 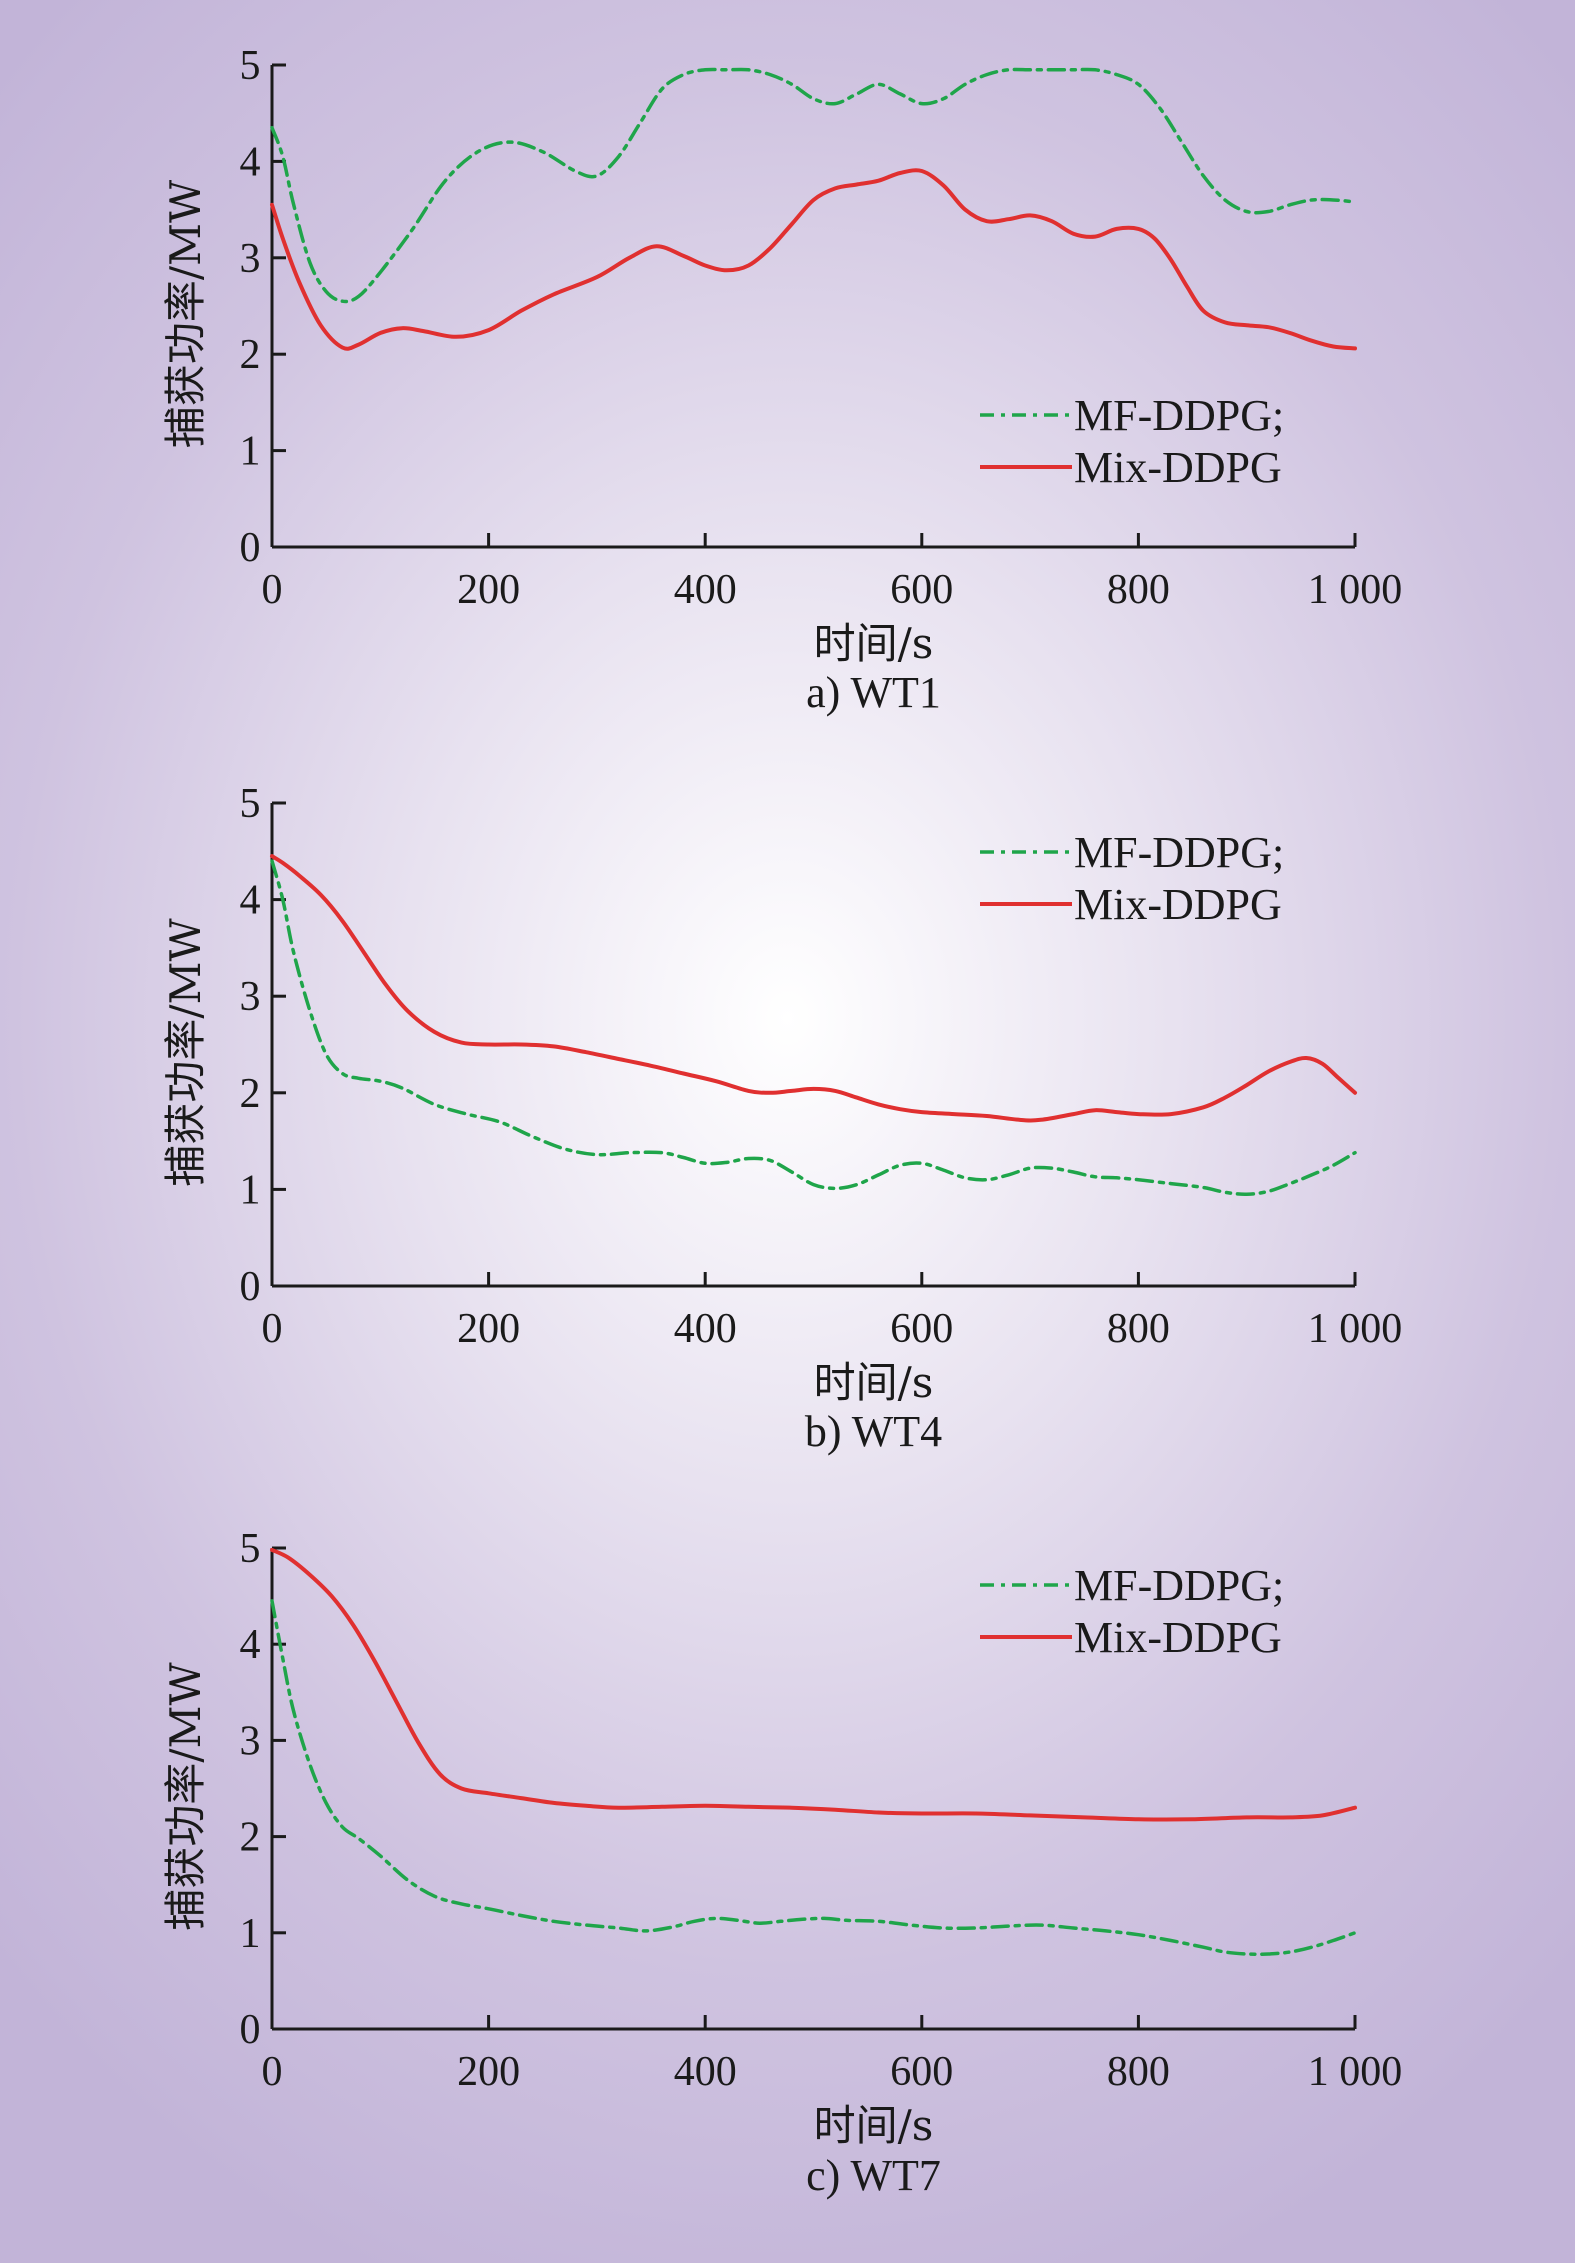 What do you see at coordinates (873, 2175) in the screenshot?
I see `panel-caption: c) WT7` at bounding box center [873, 2175].